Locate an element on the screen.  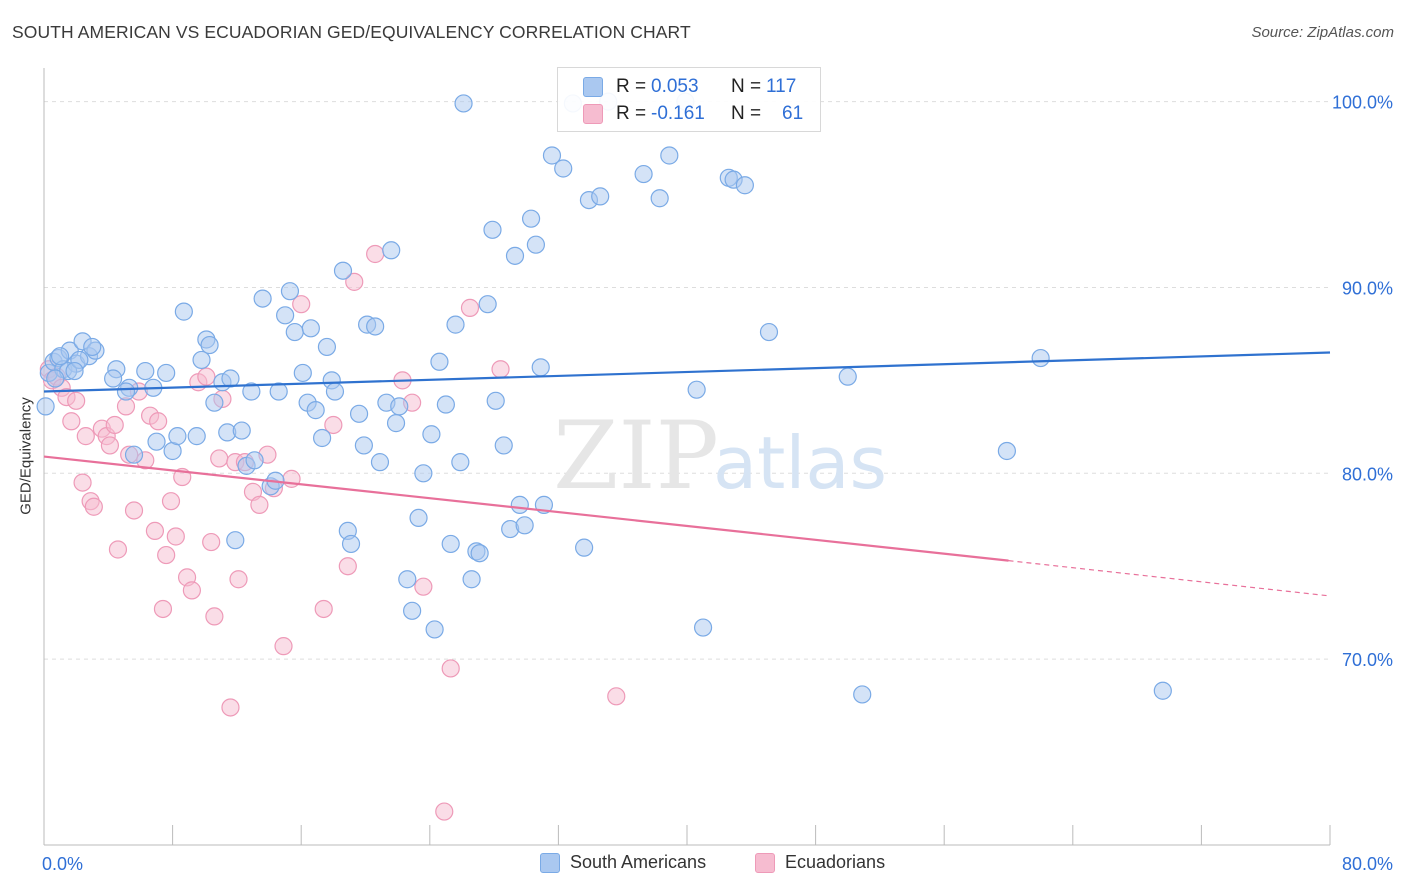
legend-item-south-americans: South Americans is located at coordinates (623, 862).